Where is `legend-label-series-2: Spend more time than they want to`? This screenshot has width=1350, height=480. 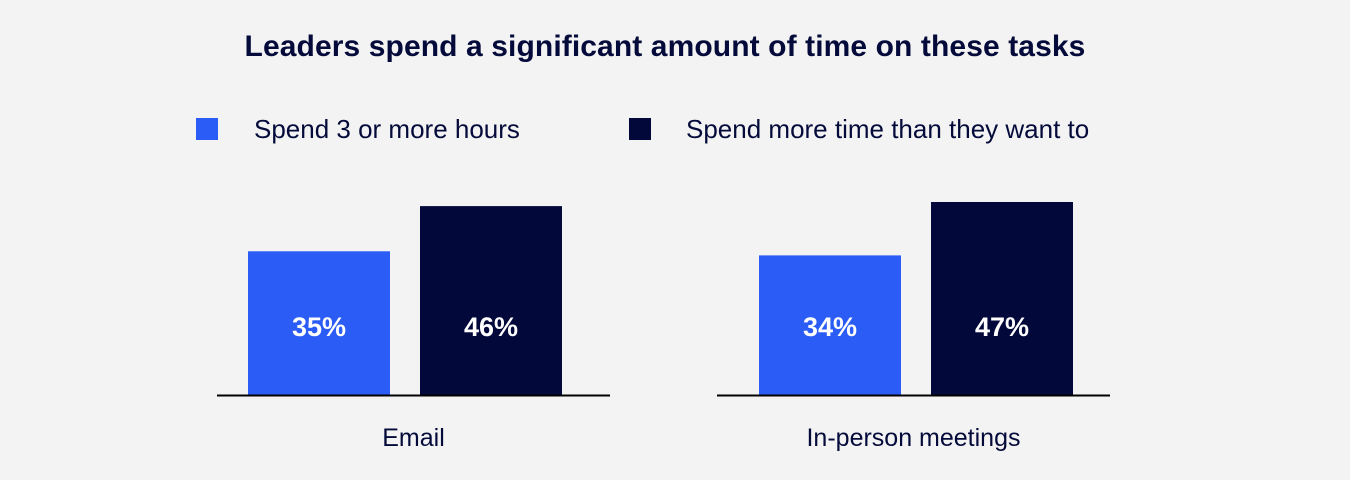 legend-label-series-2: Spend more time than they want to is located at coordinates (888, 128).